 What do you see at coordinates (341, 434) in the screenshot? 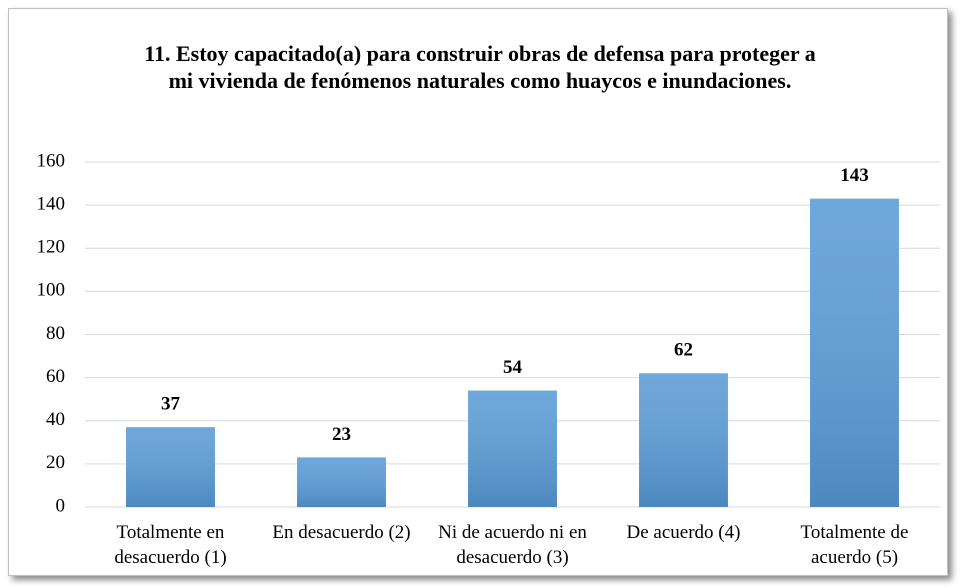
I see `data-label: 23` at bounding box center [341, 434].